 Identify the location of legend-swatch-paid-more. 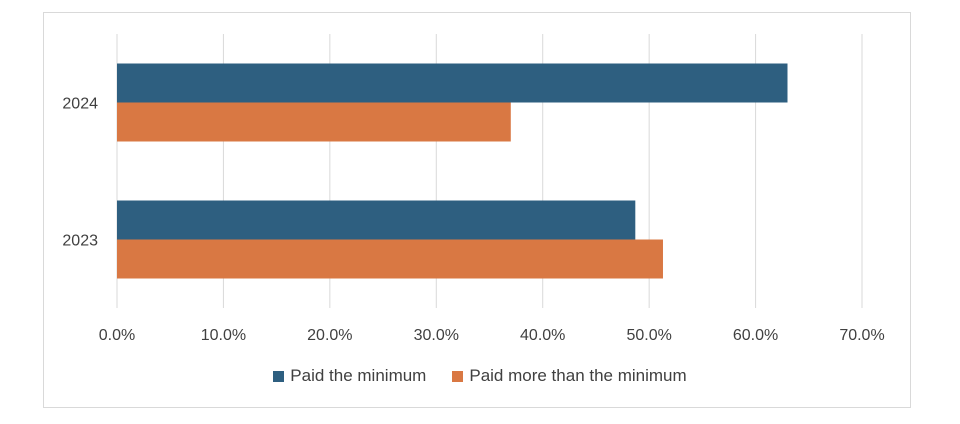
(458, 376).